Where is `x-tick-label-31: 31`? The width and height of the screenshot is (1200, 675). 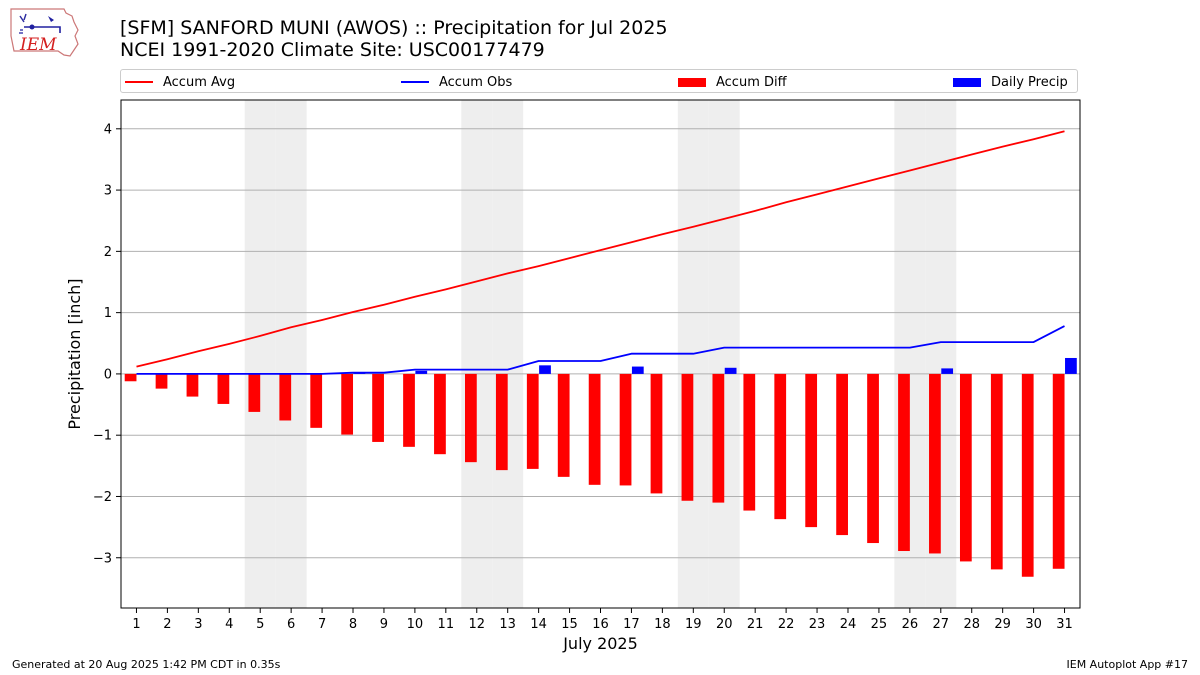
x-tick-label-31: 31 is located at coordinates (1064, 624).